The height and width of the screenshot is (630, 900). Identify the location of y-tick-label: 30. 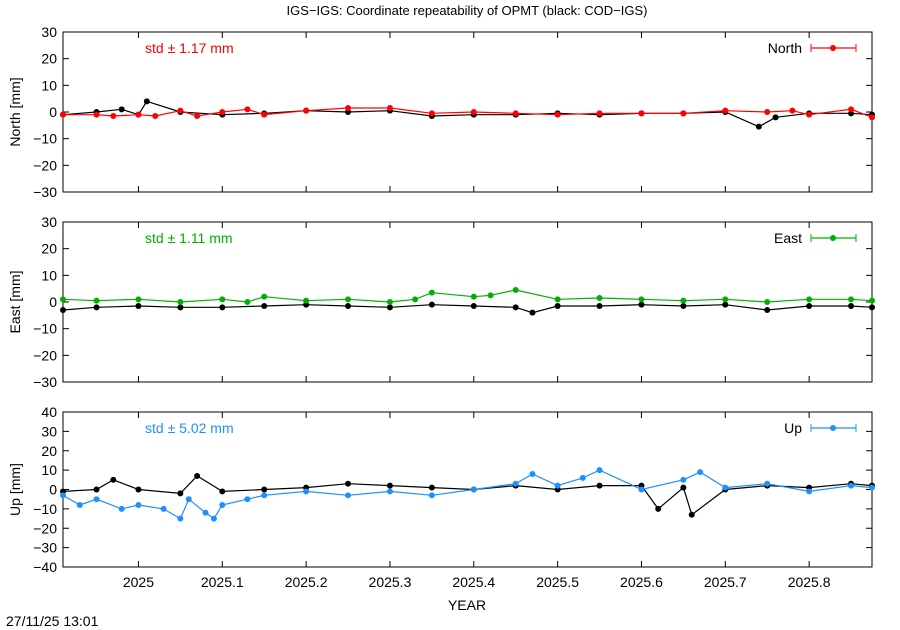
(49, 431).